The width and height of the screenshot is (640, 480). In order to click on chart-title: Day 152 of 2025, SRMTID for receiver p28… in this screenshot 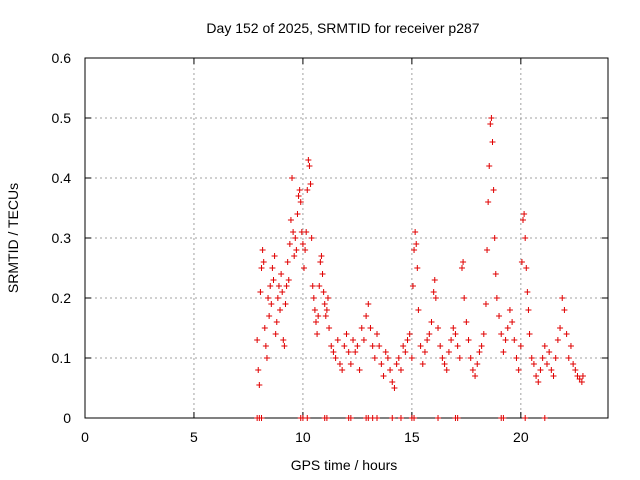, I will do `click(342, 28)`.